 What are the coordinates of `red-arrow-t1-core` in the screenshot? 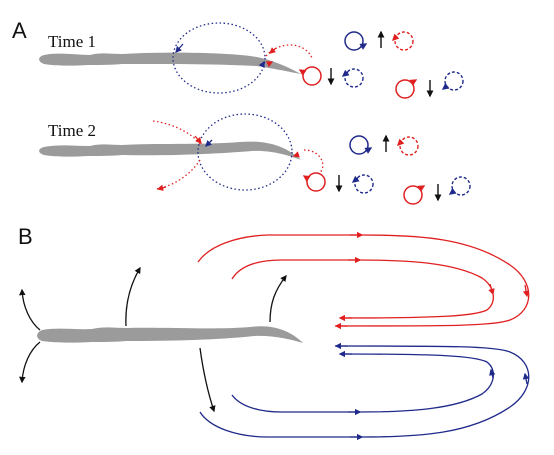 It's located at (302, 73).